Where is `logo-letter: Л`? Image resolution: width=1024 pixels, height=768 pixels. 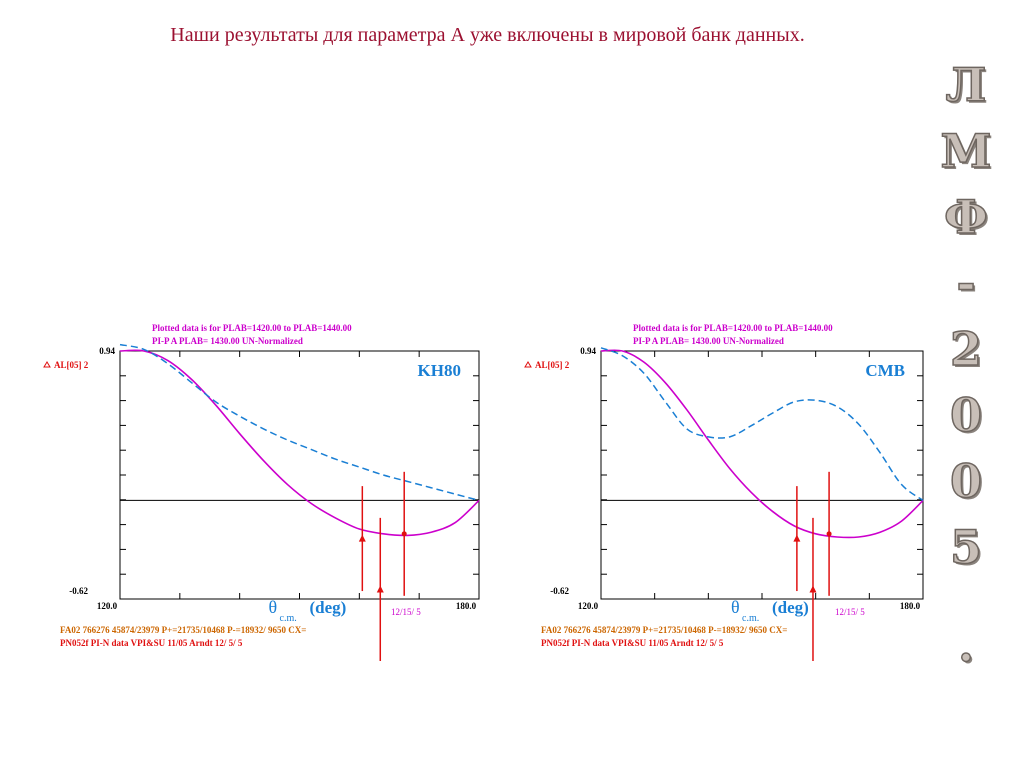
logo-letter: Л is located at coordinates (966, 85).